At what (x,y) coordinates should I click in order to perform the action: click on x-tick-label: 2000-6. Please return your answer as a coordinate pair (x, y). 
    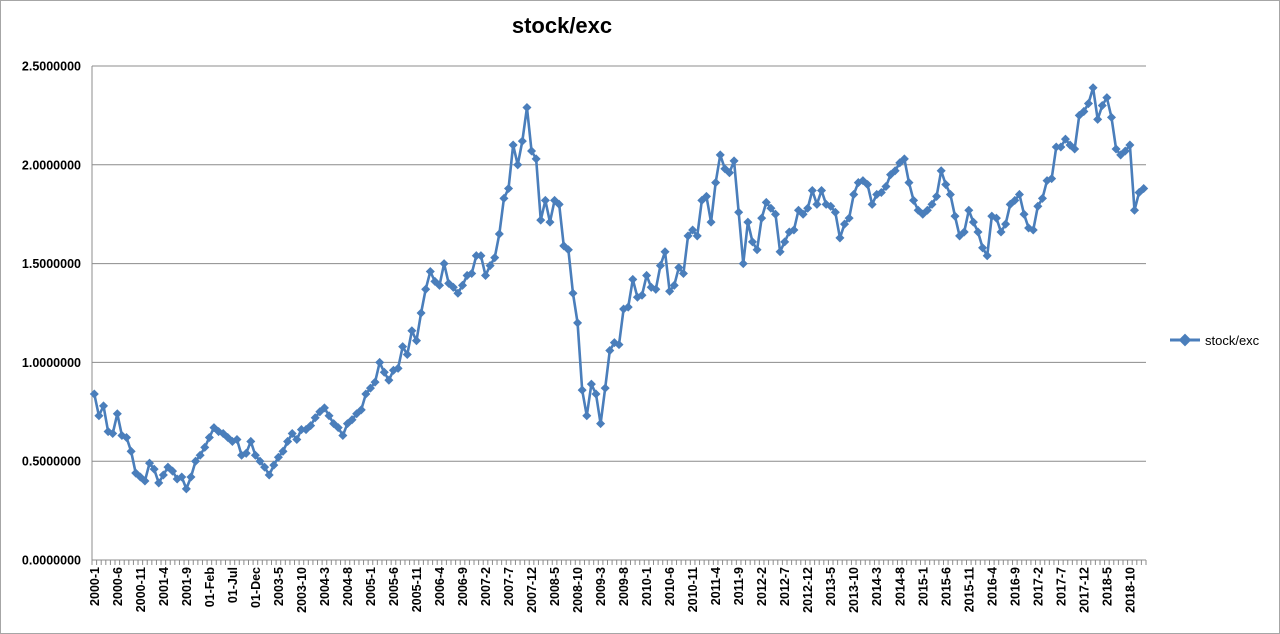
    Looking at the image, I should click on (118, 586).